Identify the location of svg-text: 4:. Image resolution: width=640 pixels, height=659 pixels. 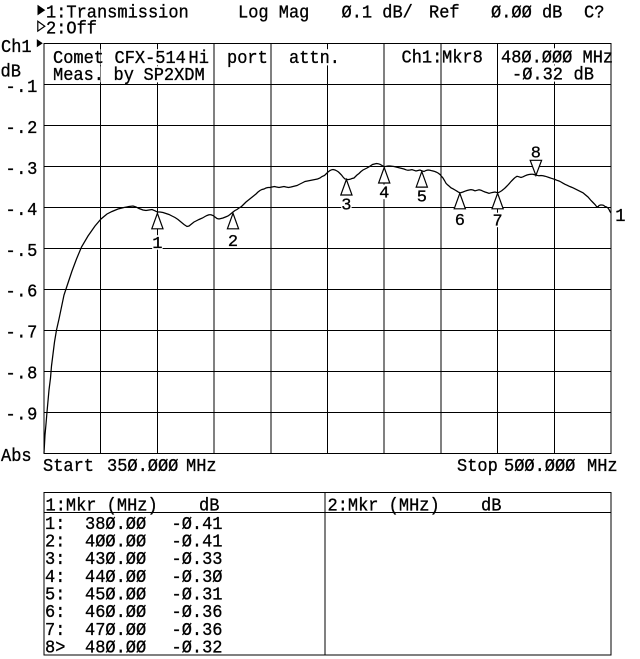
(55, 577).